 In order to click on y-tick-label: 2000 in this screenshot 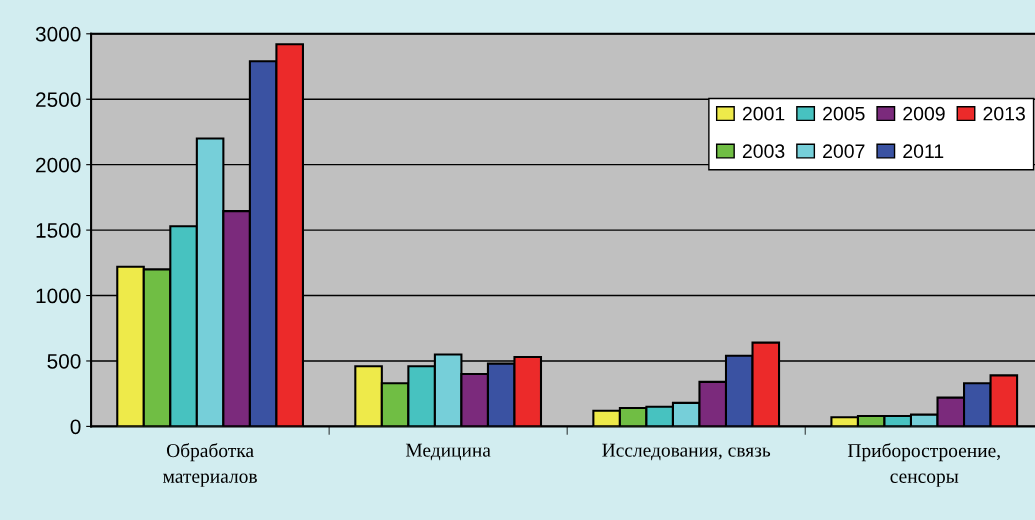, I will do `click(58, 165)`.